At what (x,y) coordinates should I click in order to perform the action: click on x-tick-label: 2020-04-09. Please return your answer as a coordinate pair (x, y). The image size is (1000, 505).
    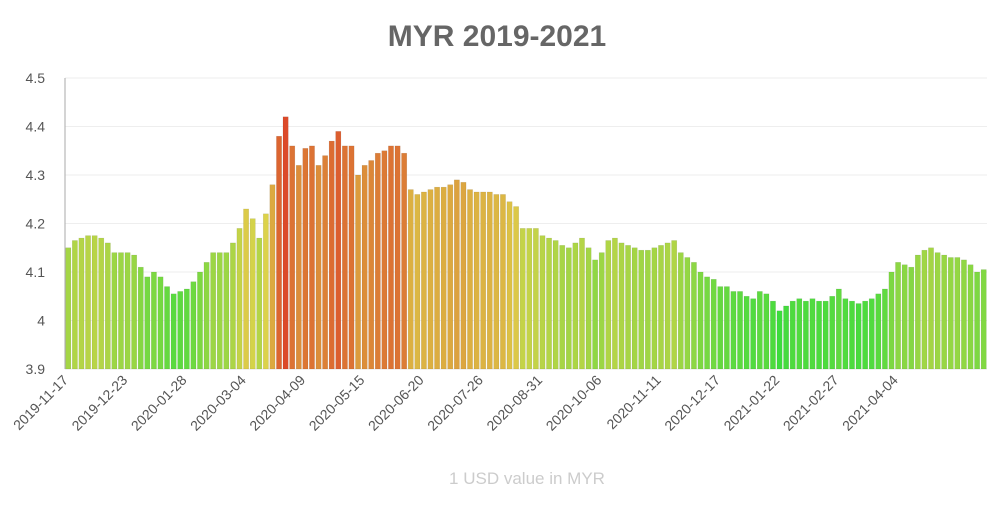
    Looking at the image, I should click on (277, 403).